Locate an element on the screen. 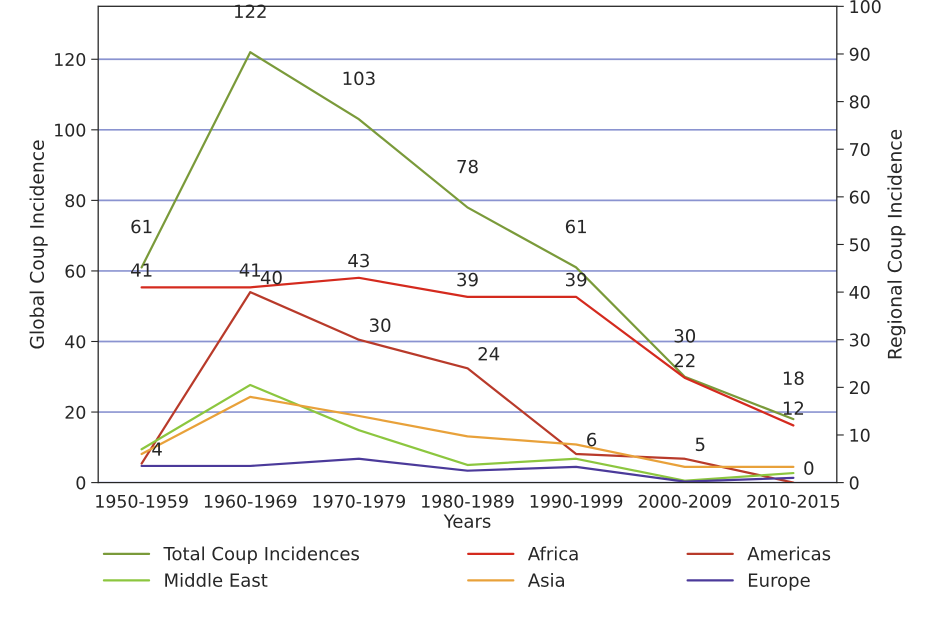  x-tick-label: 2010-2015 is located at coordinates (793, 501).